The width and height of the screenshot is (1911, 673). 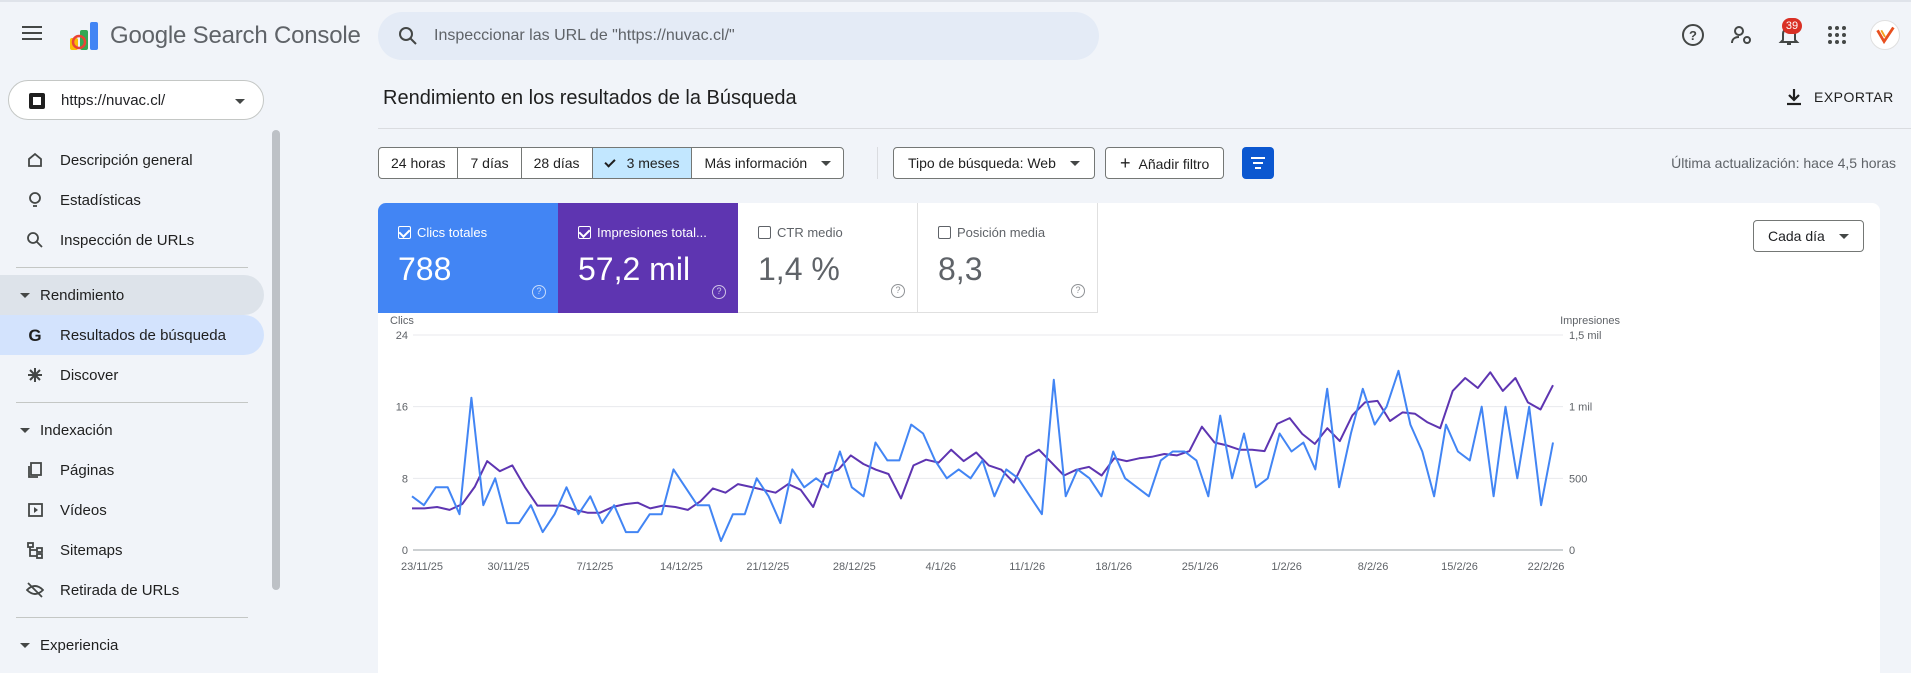 What do you see at coordinates (136, 100) in the screenshot?
I see `property-selector: https://nuvac.cl/` at bounding box center [136, 100].